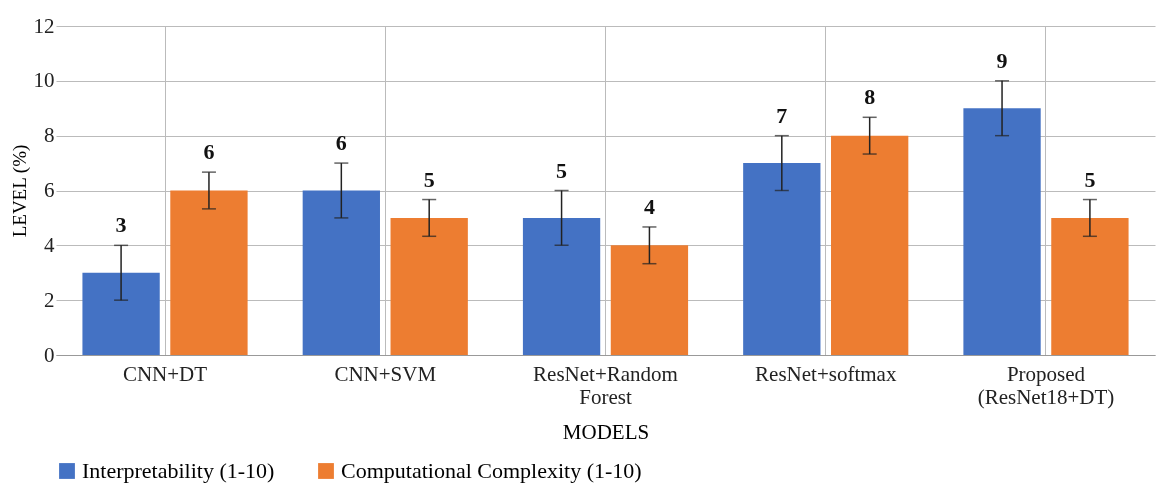 The image size is (1175, 492). Describe the element at coordinates (44, 80) in the screenshot. I see `y-tick-label: 10` at that location.